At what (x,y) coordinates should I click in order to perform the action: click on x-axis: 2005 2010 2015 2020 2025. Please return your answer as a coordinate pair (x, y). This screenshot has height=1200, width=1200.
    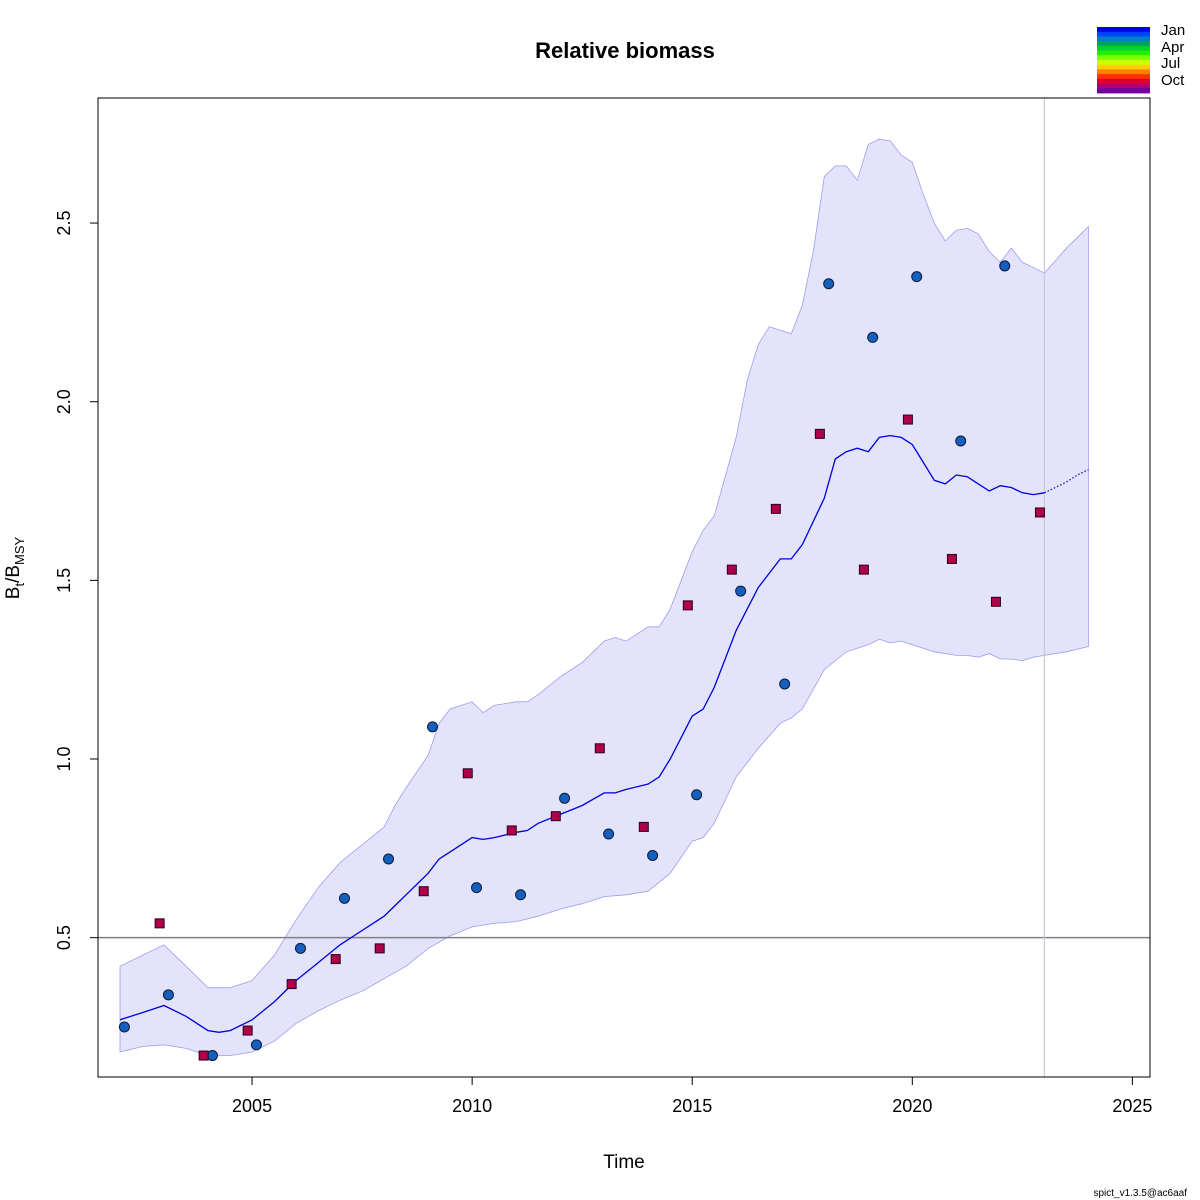
    Looking at the image, I should click on (692, 1096).